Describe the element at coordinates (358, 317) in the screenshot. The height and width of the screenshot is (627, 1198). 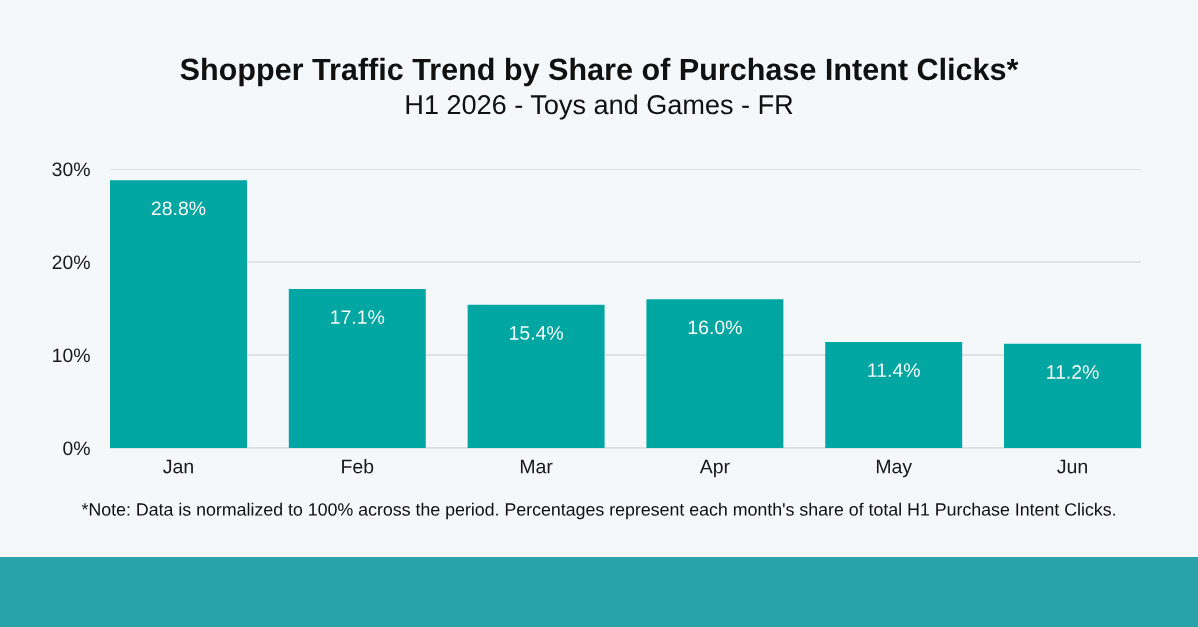
I see `data-label: 17.1%` at that location.